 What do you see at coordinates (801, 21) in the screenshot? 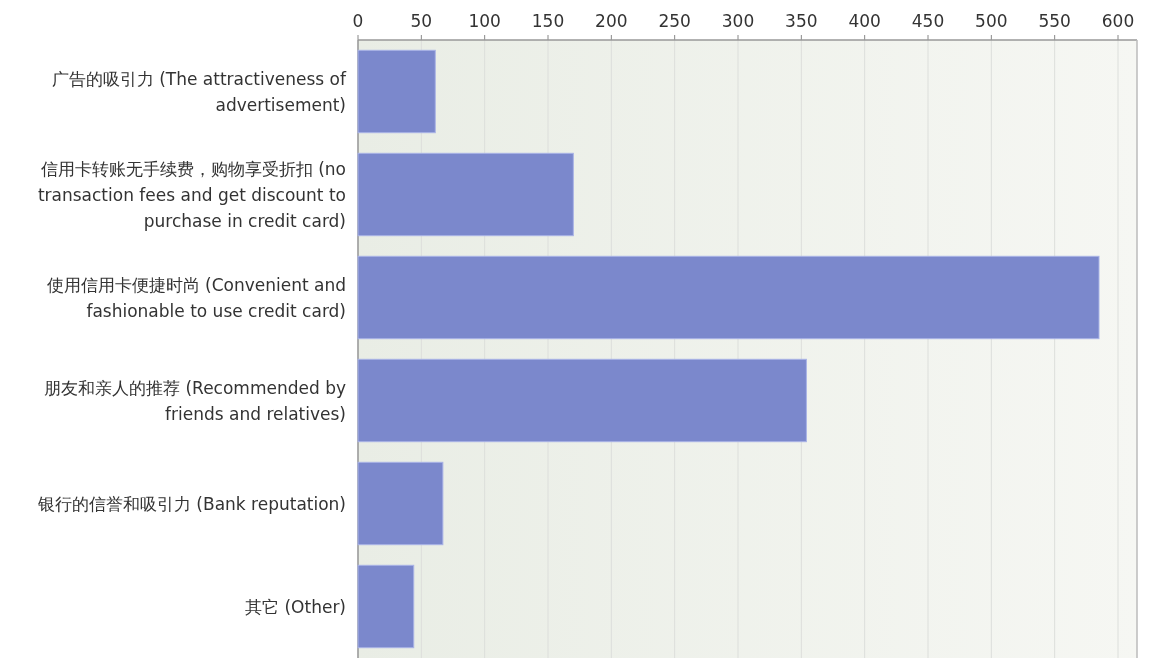
I see `x-tick-label: 350` at bounding box center [801, 21].